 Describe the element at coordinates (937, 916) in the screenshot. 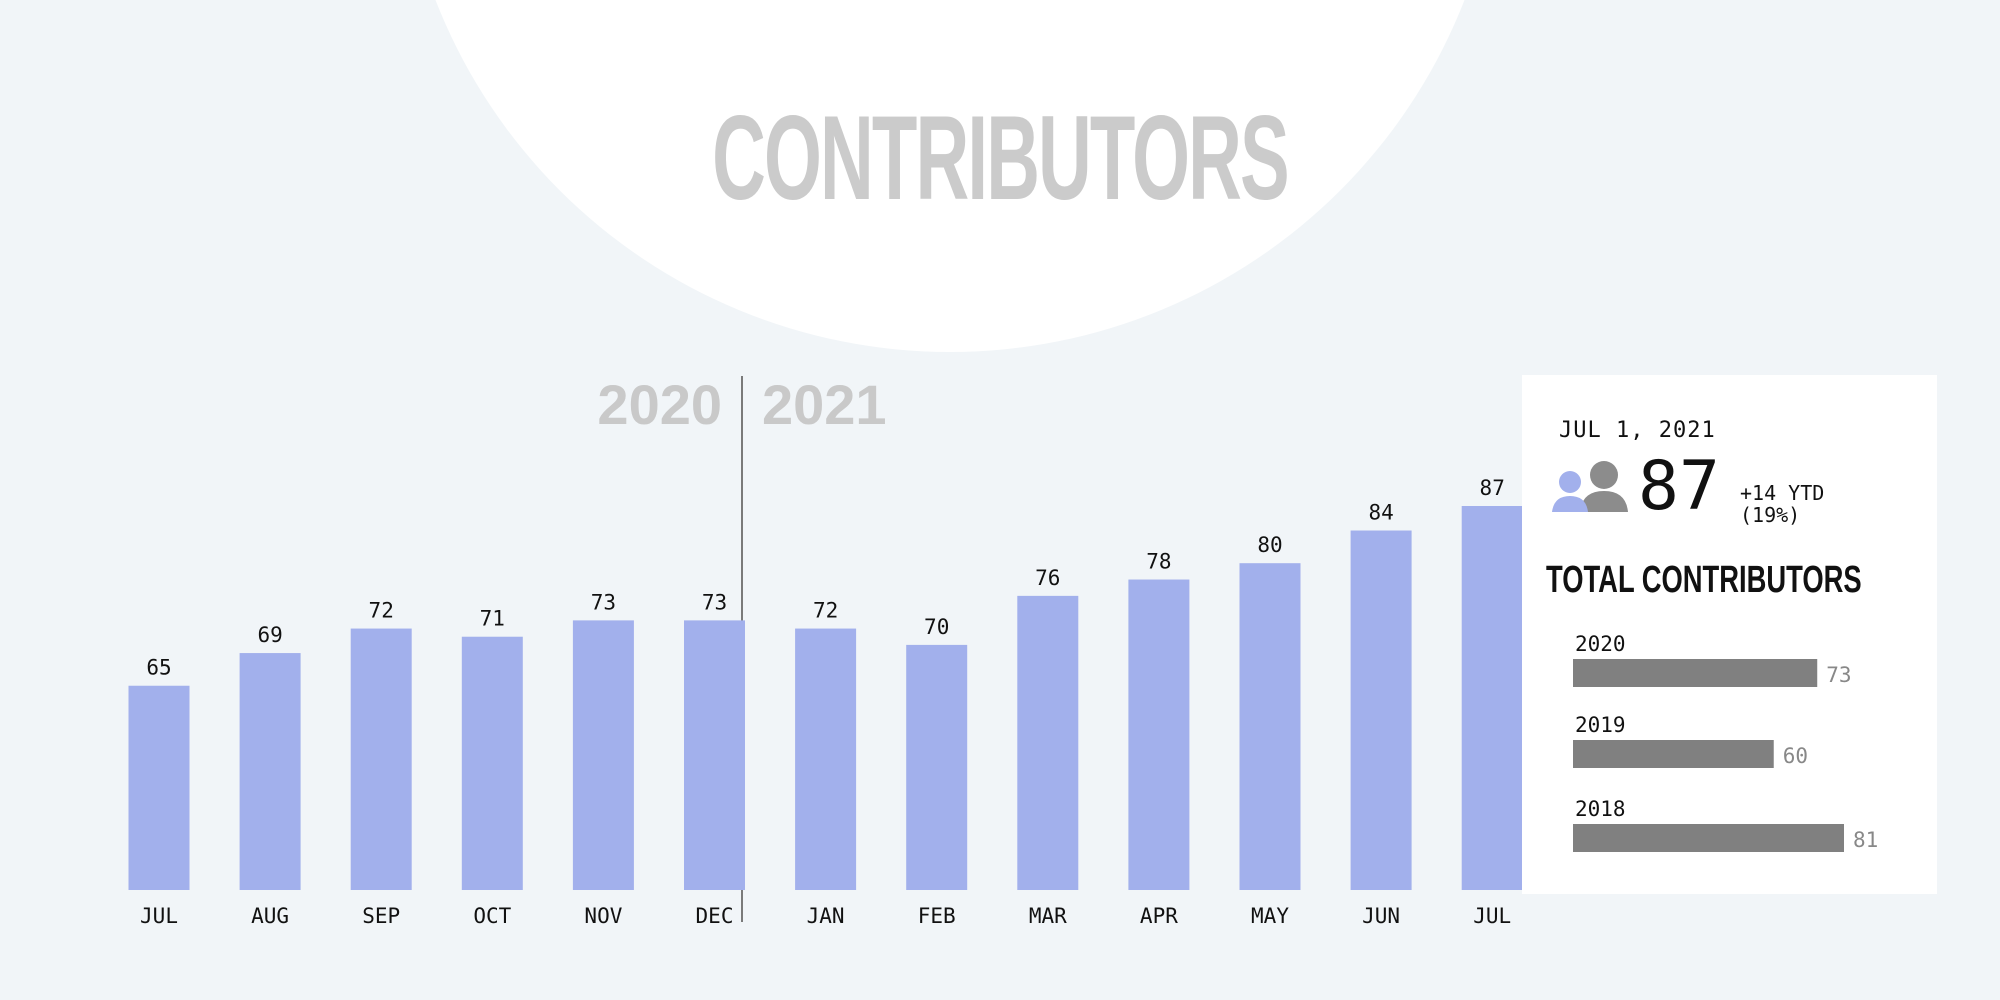

I see `month-label: FEB` at that location.